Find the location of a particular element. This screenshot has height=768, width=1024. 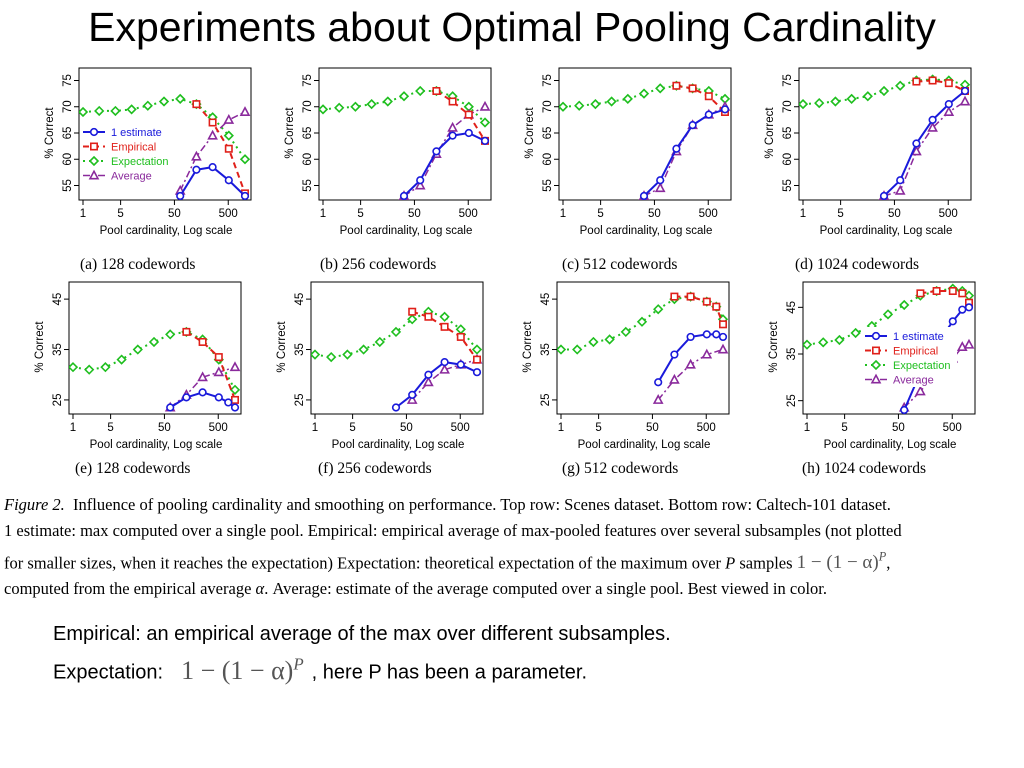

plot-frame is located at coordinates (643, 348).